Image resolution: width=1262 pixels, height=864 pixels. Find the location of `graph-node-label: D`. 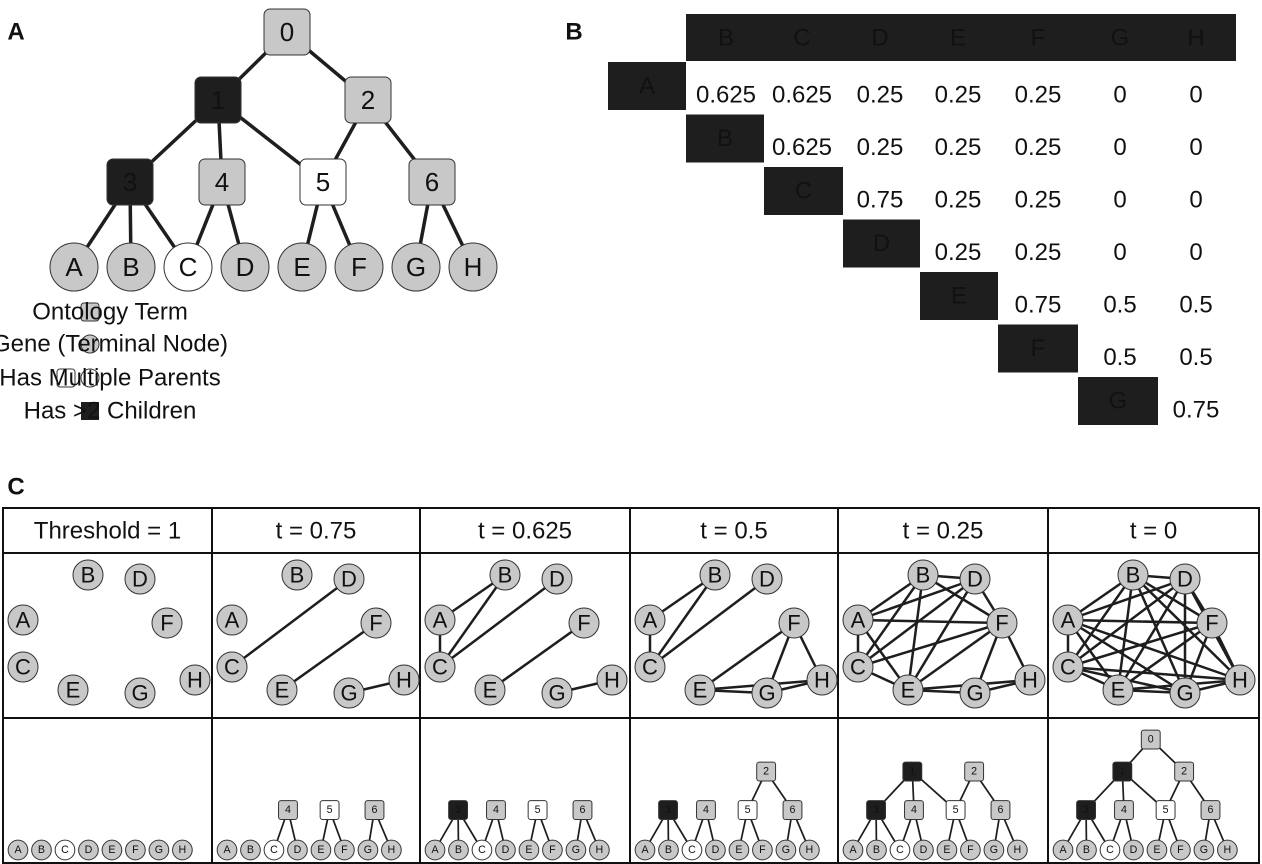

graph-node-label: D is located at coordinates (557, 579).